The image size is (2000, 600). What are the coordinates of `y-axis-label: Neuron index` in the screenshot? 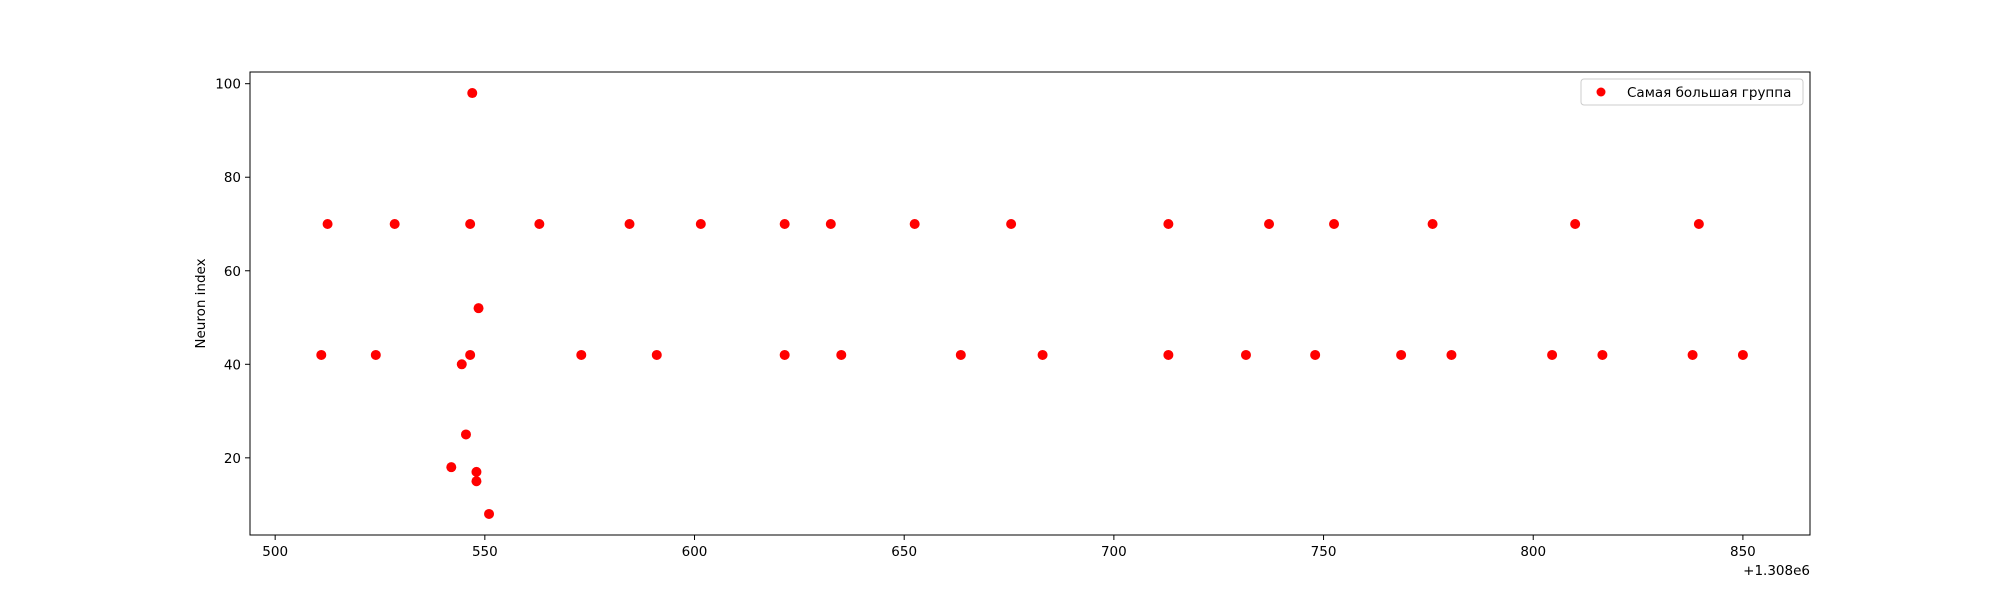 It's located at (201, 303).